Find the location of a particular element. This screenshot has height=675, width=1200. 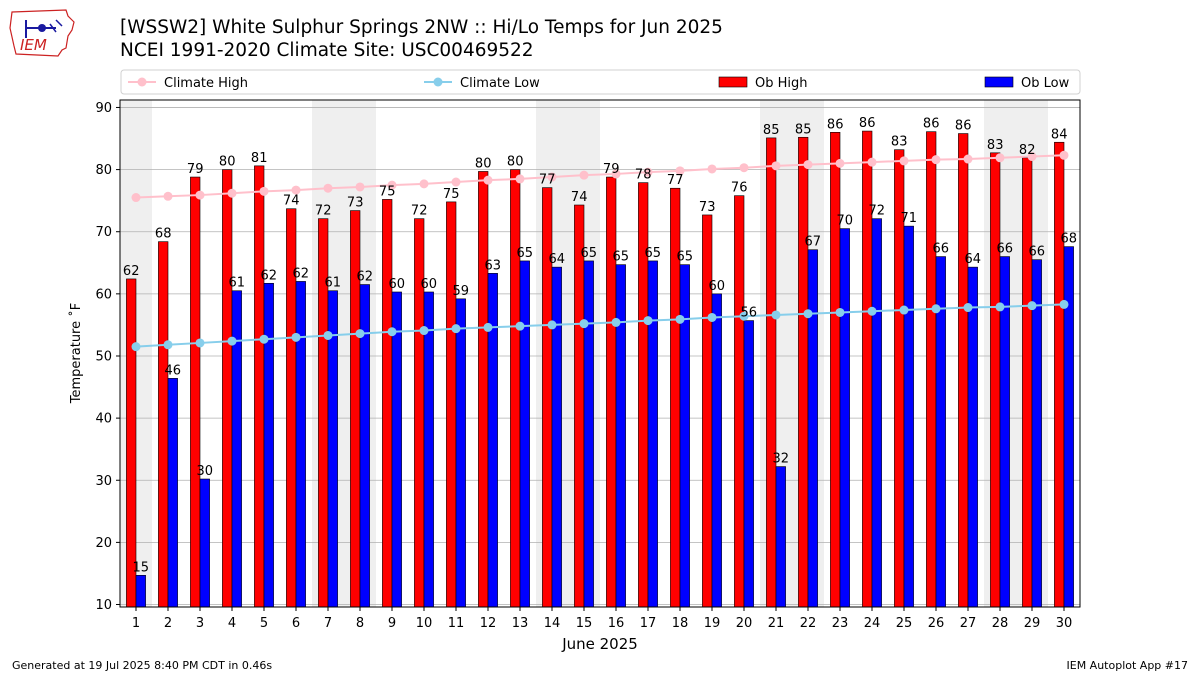

y-tick-label: 30 is located at coordinates (103, 481).